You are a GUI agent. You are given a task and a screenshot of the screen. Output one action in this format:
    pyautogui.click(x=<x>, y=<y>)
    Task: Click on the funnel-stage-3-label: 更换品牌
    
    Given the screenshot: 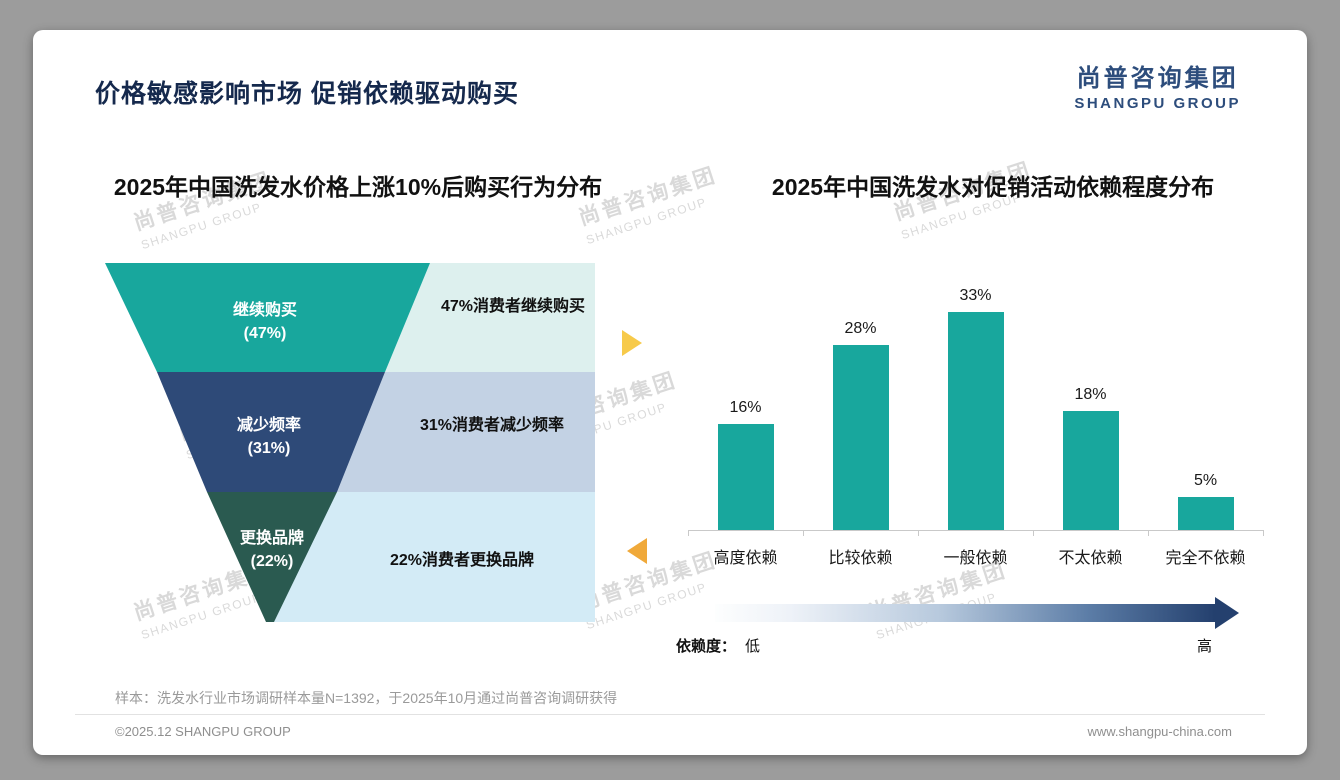 What is the action you would take?
    pyautogui.click(x=272, y=537)
    